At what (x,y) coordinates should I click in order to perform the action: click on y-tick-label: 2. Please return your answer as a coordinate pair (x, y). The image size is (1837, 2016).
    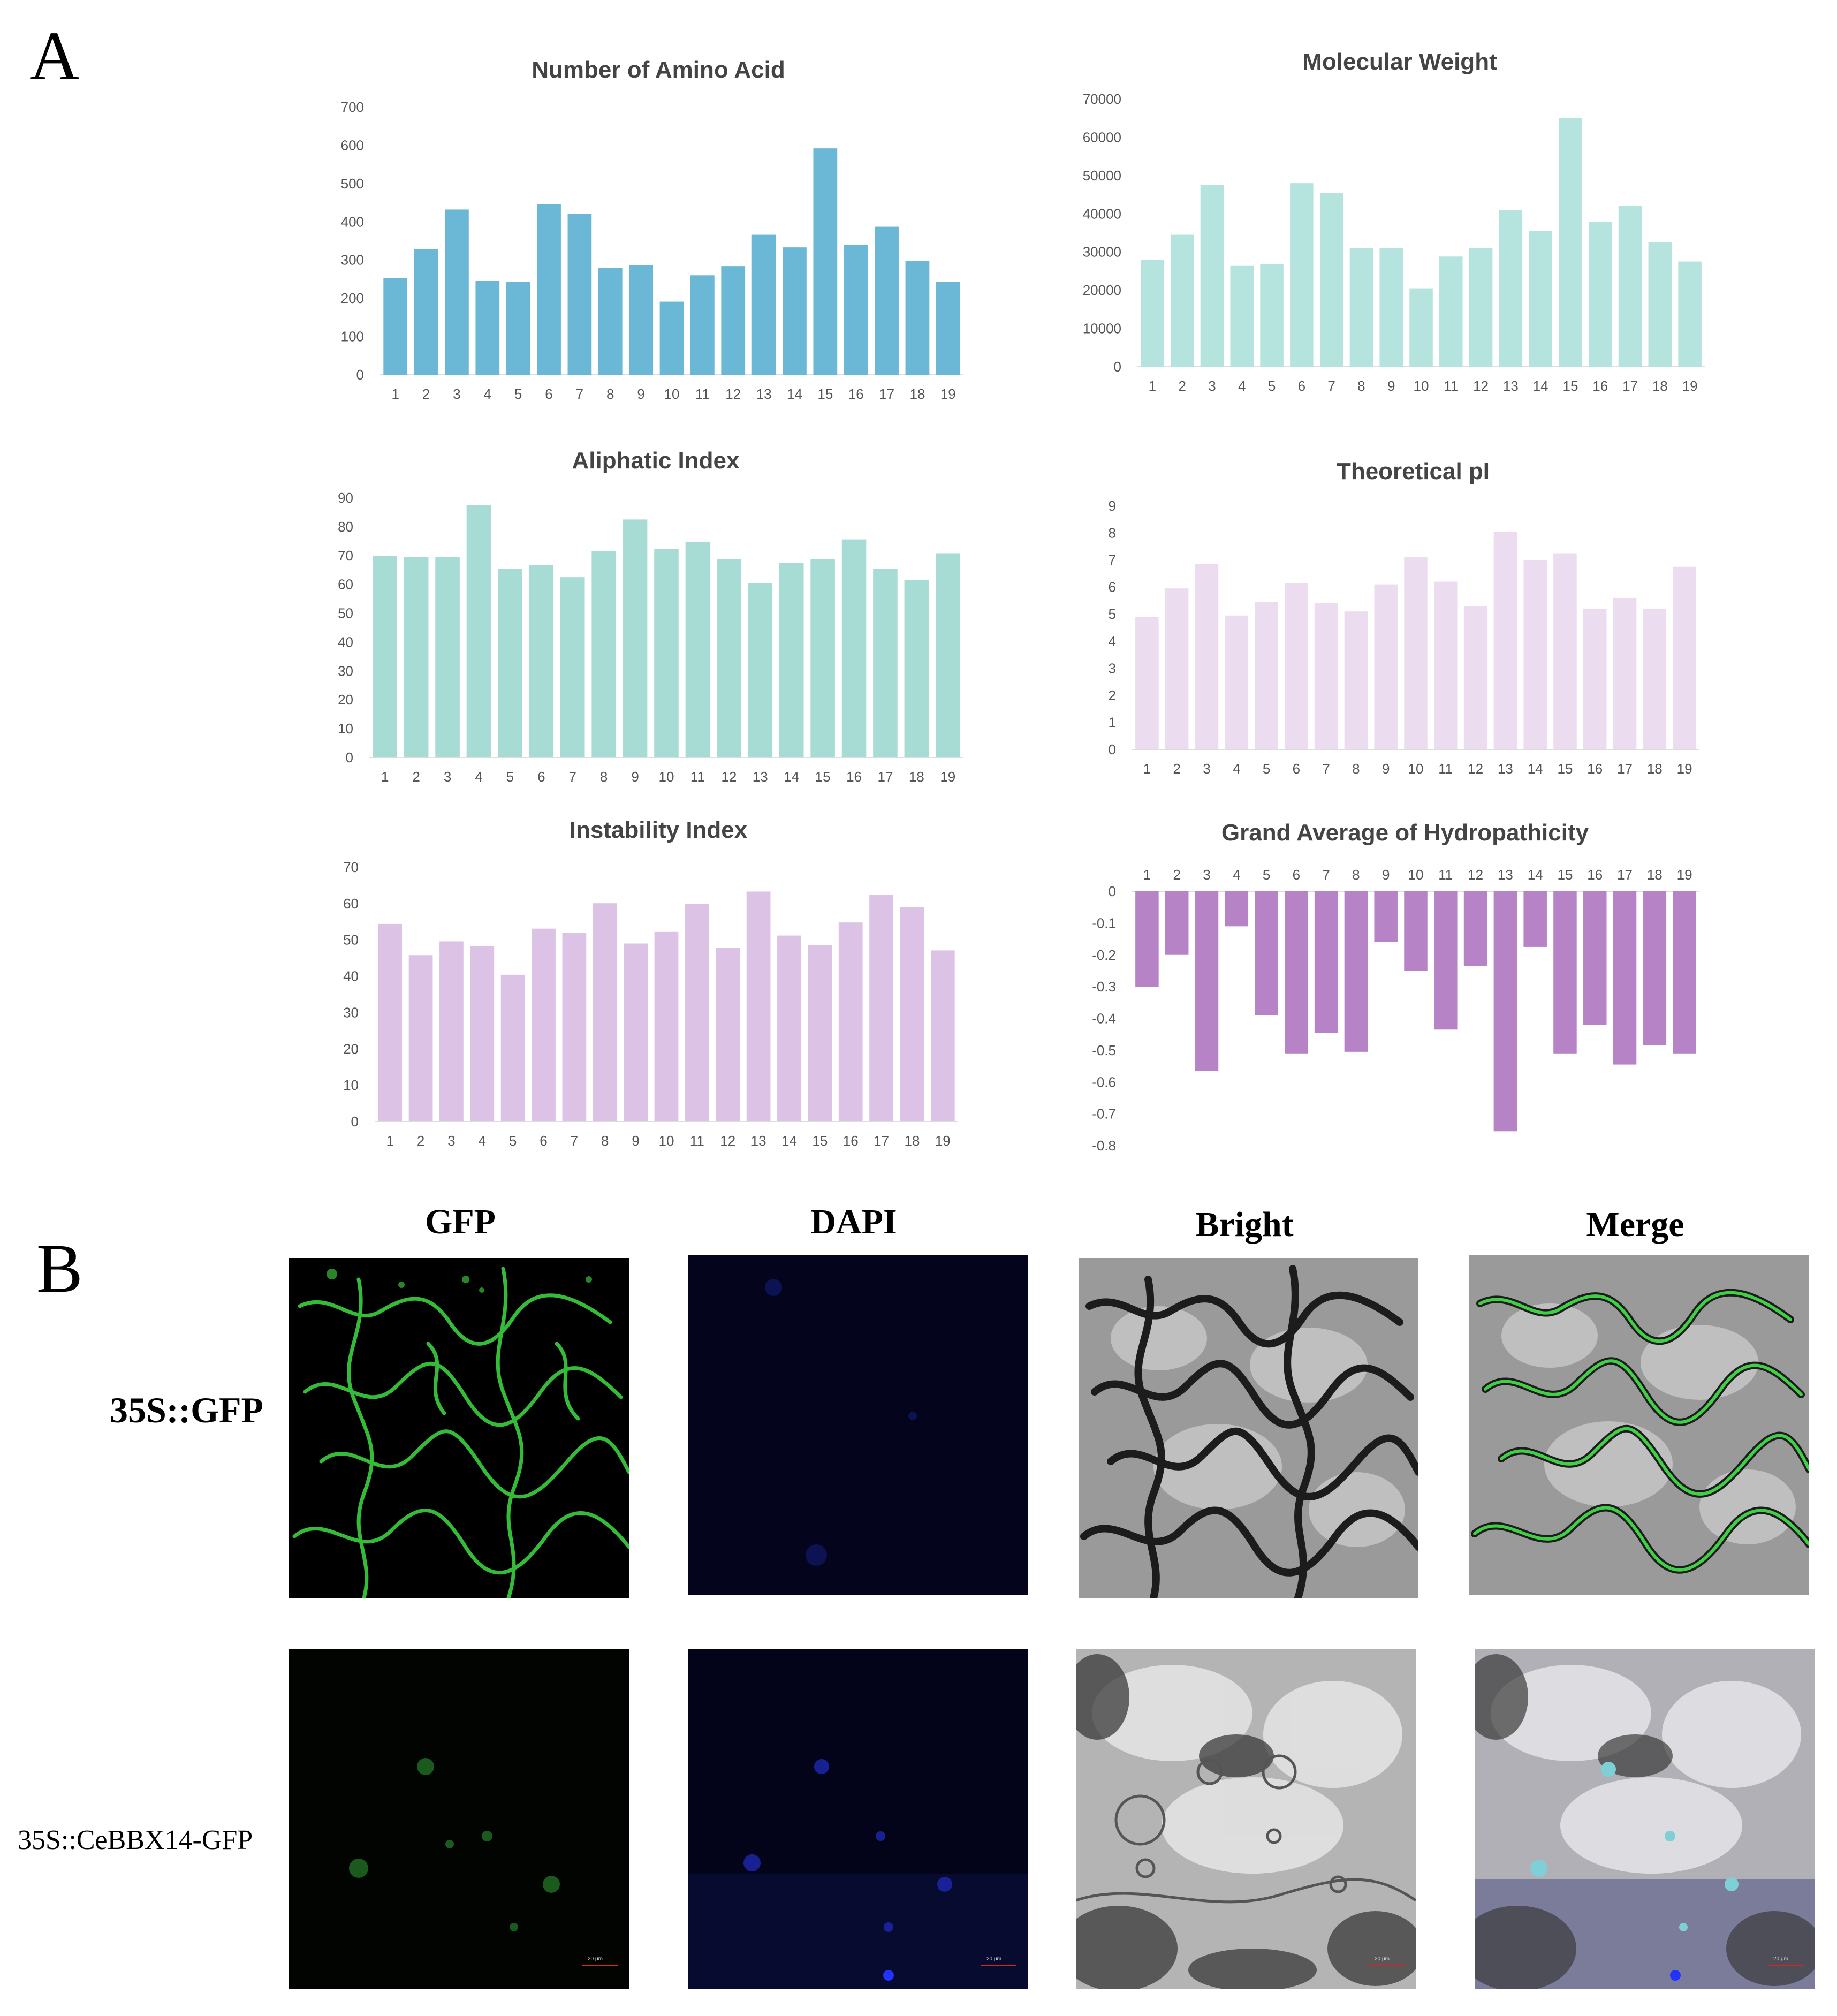
    Looking at the image, I should click on (1112, 695).